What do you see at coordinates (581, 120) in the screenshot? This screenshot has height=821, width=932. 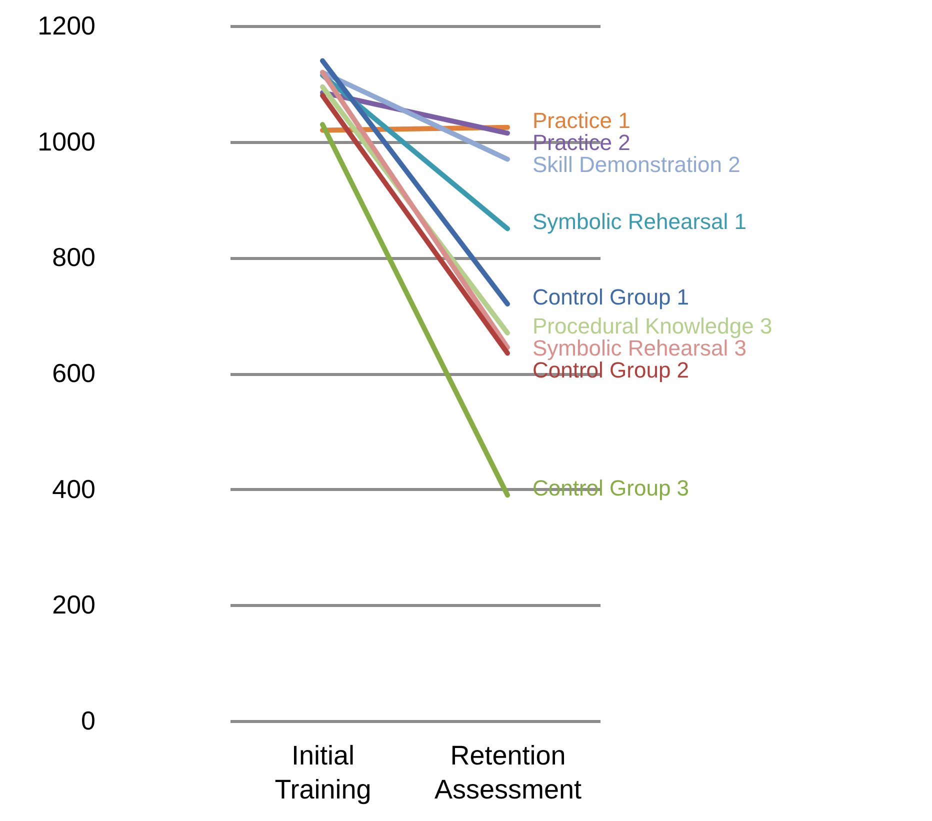 I see `series-label: Practice 1` at bounding box center [581, 120].